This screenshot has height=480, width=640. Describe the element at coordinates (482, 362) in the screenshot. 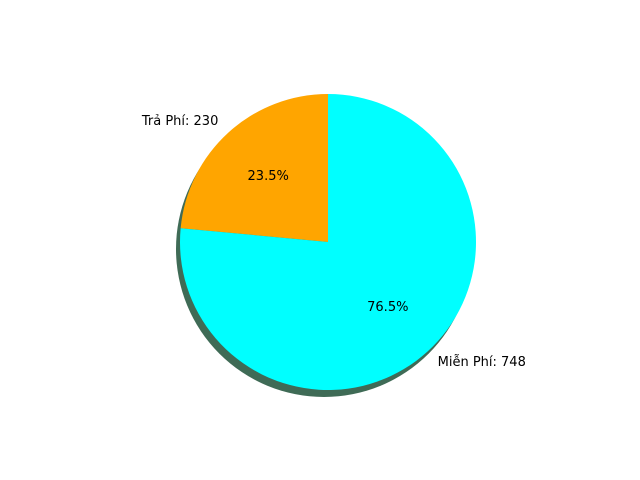

I see `pie-category-label-1: Miễn Phí: 748` at that location.